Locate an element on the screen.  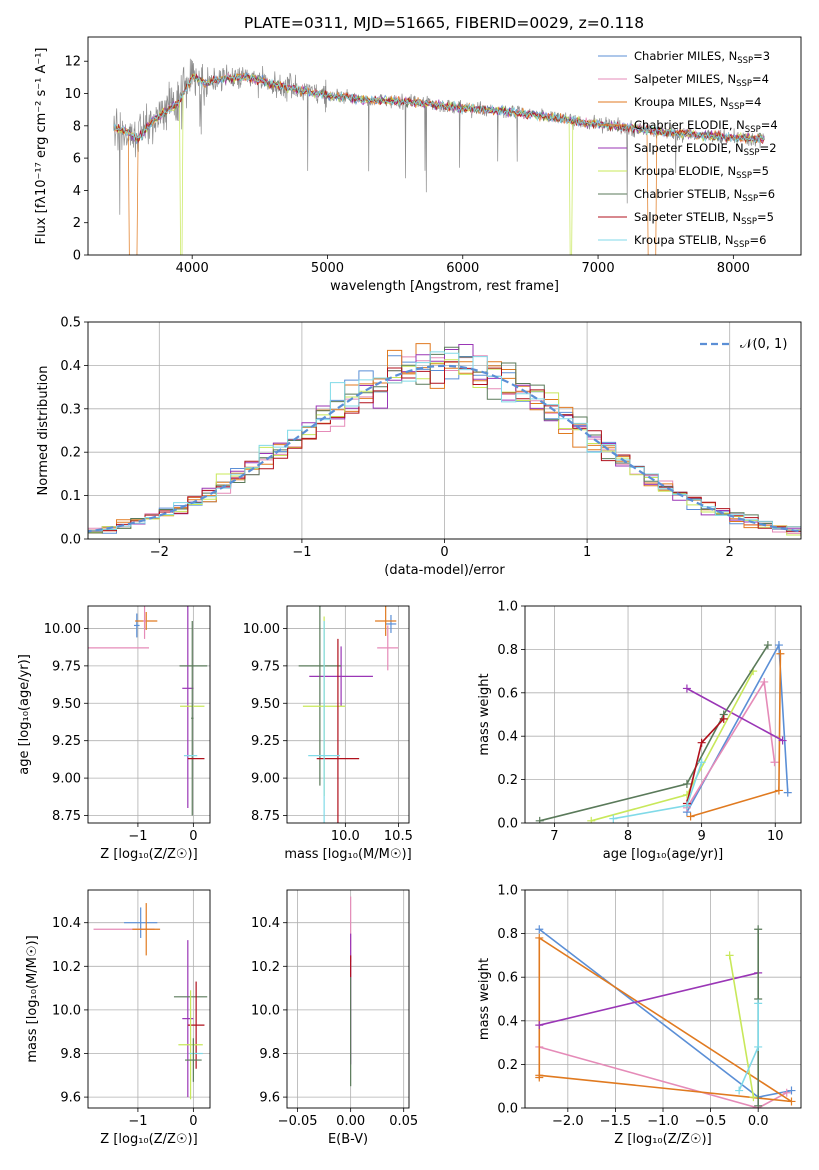
y-tick-label: 1.0 is located at coordinates (507, 607).